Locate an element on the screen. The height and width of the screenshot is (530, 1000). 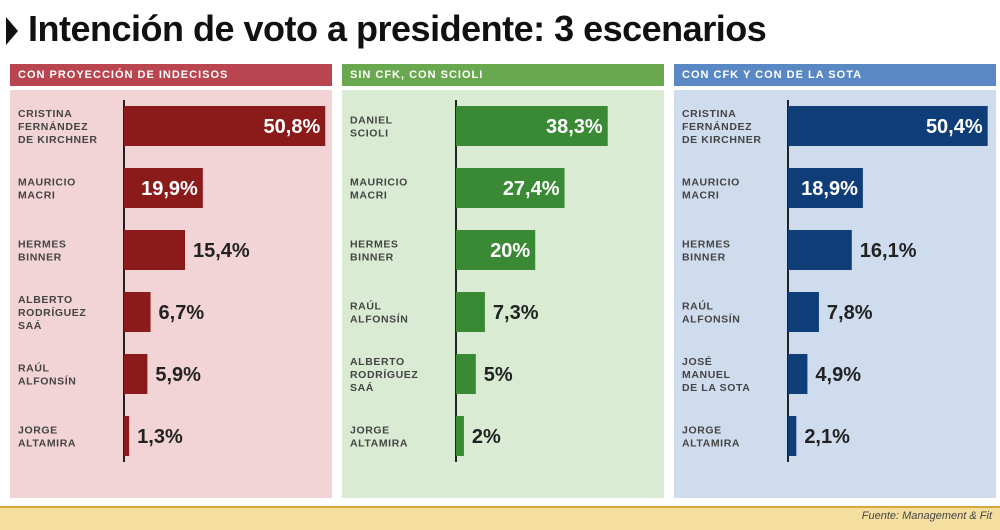
source-strip is located at coordinates (500, 518).